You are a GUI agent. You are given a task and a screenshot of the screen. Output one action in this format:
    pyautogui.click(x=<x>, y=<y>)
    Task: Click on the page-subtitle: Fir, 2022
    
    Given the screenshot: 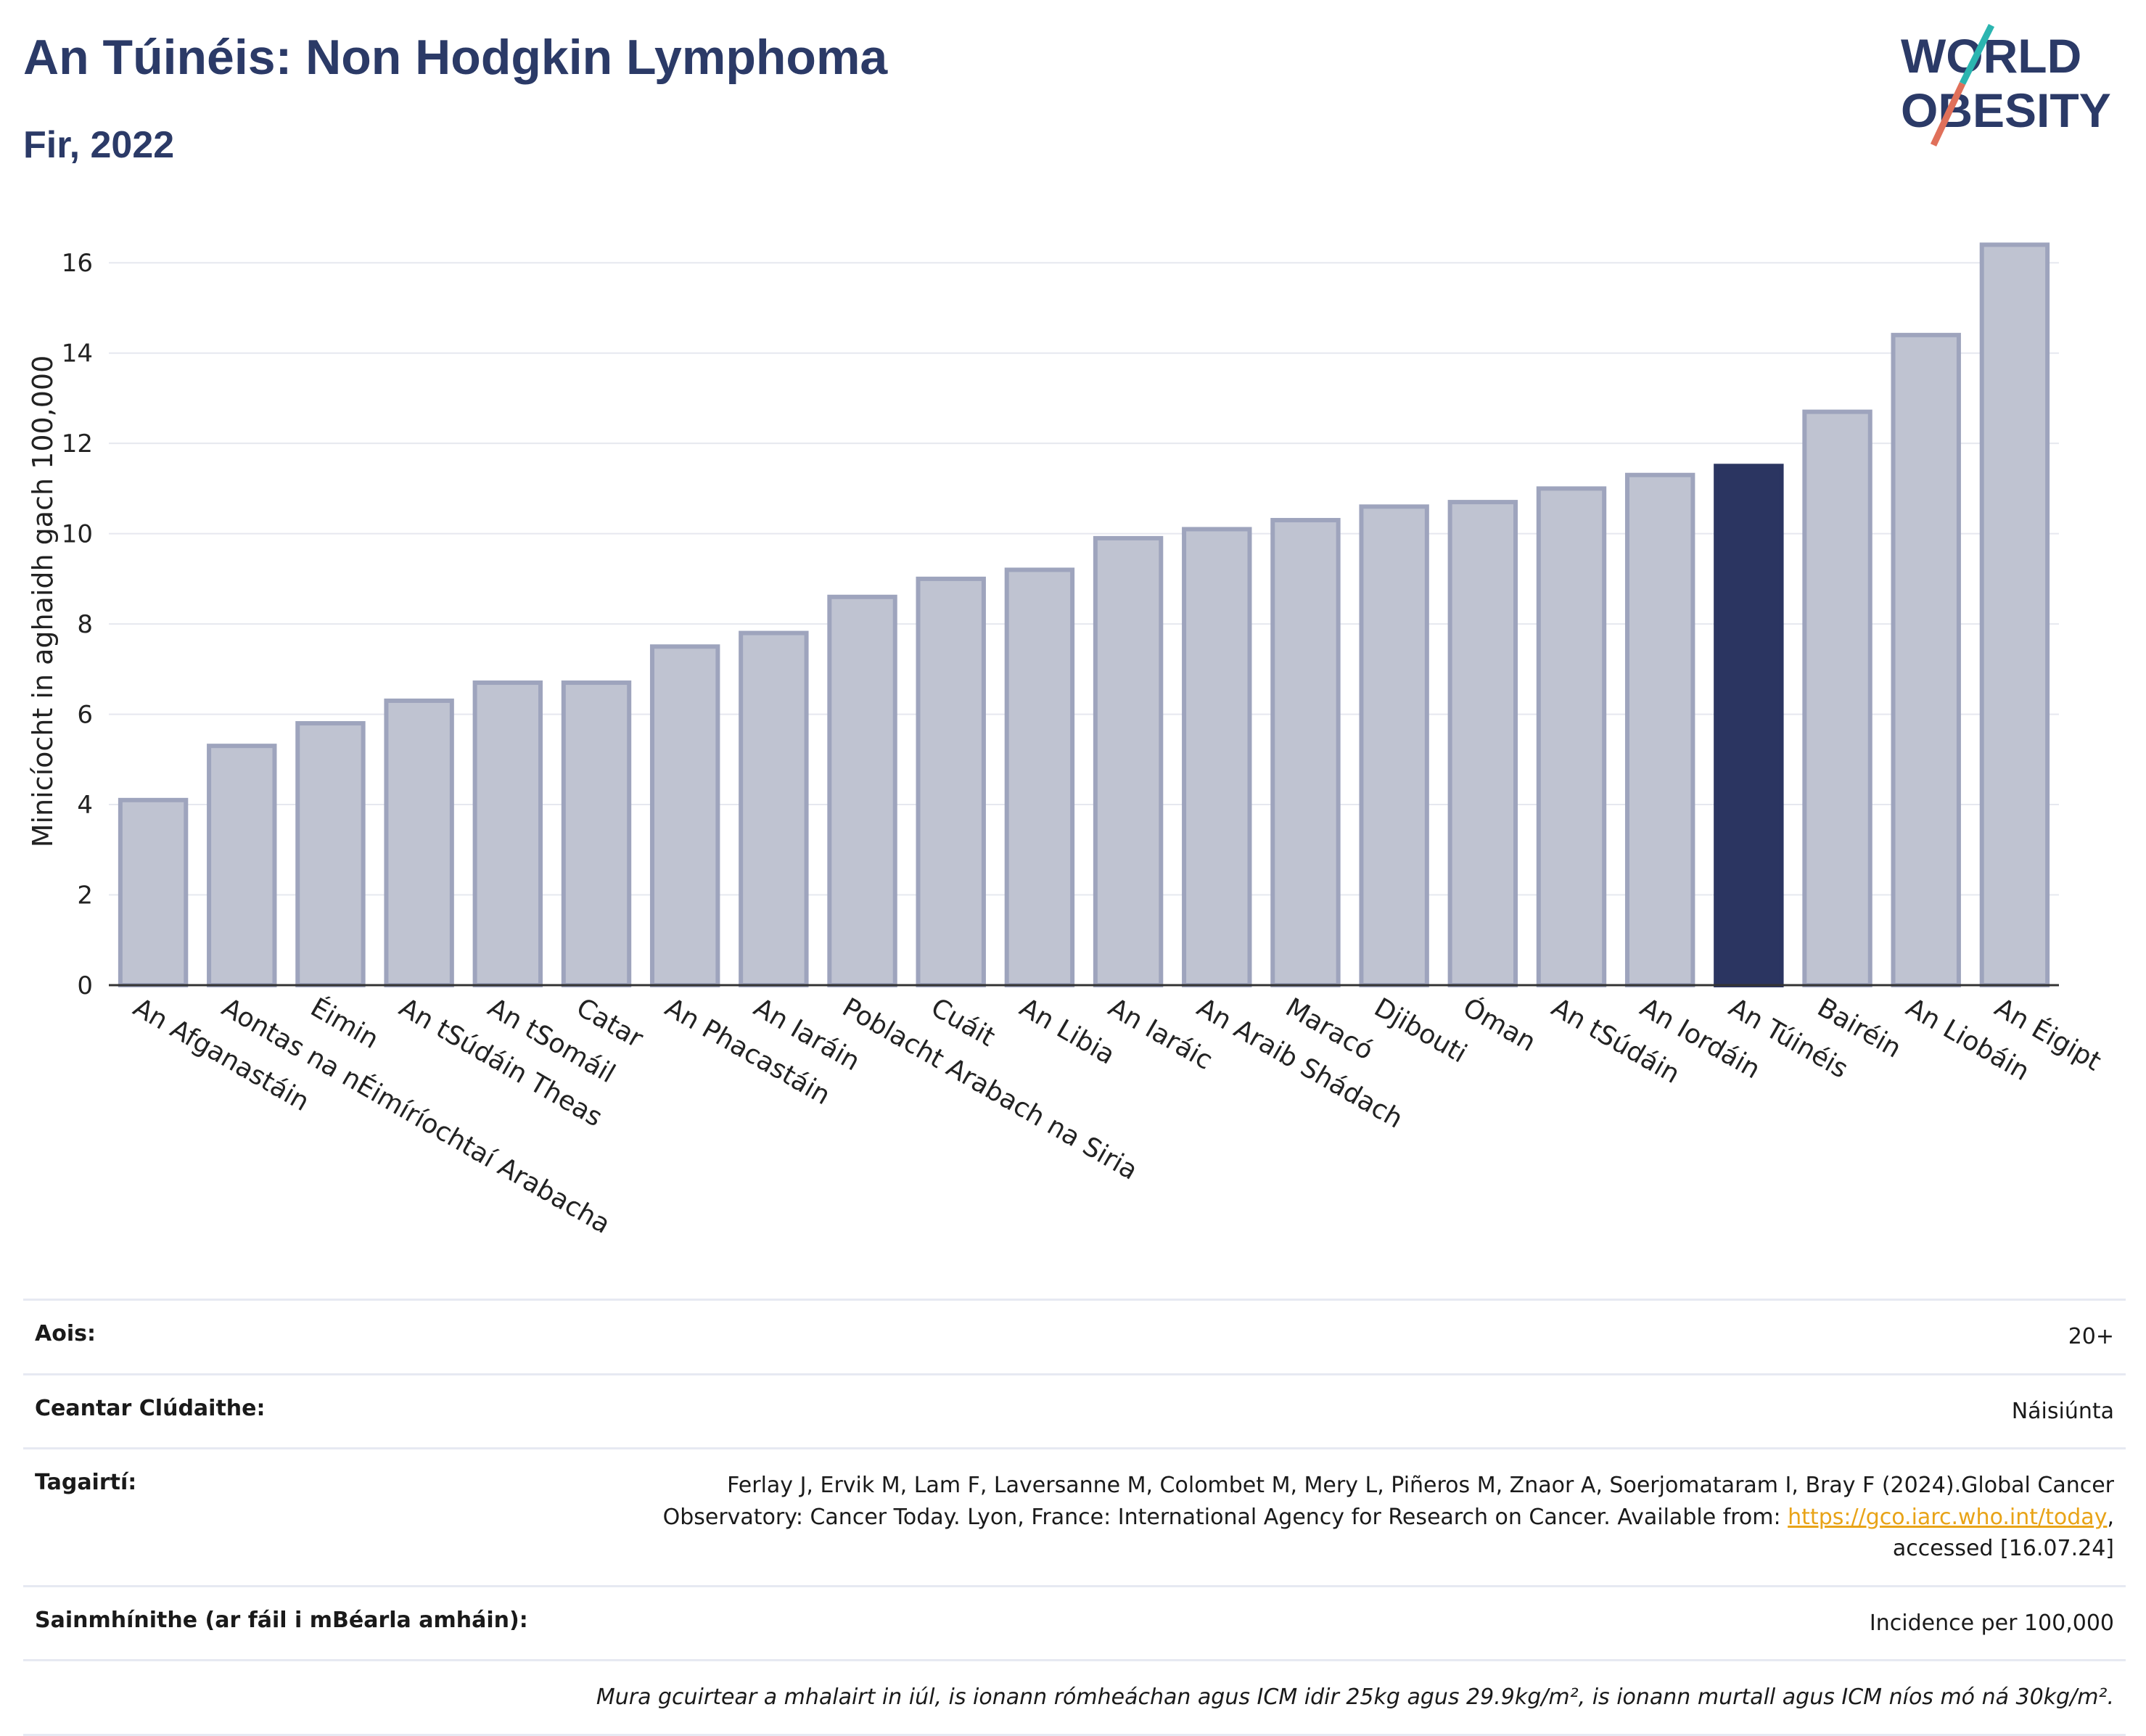 What is the action you would take?
    pyautogui.click(x=99, y=145)
    